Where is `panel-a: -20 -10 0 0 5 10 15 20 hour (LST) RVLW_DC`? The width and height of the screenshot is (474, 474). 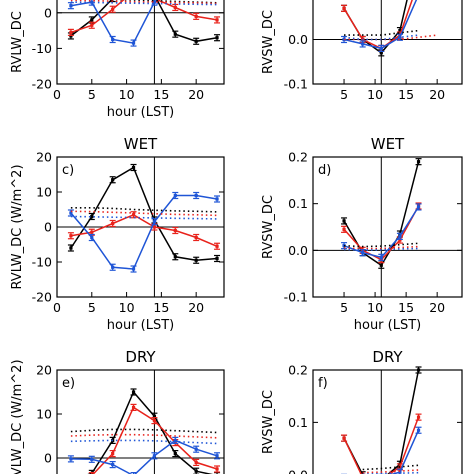 panel-a: -20 -10 0 0 5 10 15 20 hour (LST) RVLW_DC is located at coordinates (117, 60).